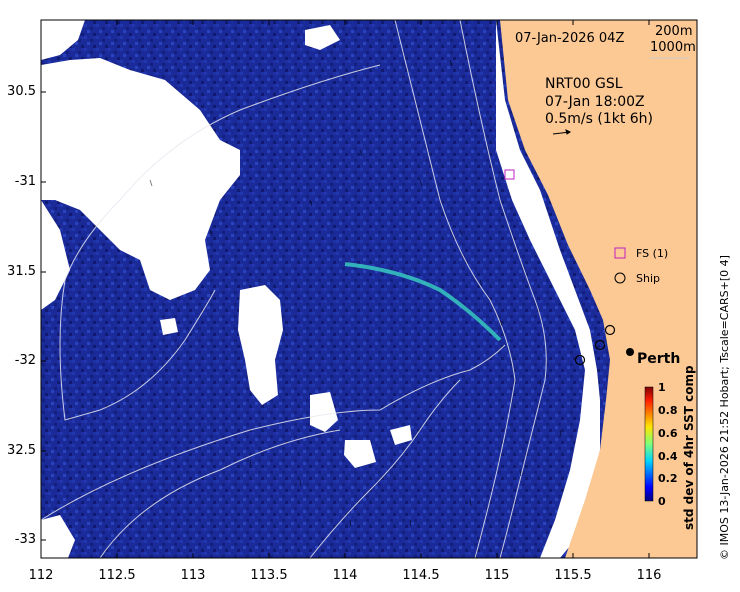 Image resolution: width=740 pixels, height=592 pixels. Describe the element at coordinates (595, 345) in the screenshot. I see `ship-markers` at that location.